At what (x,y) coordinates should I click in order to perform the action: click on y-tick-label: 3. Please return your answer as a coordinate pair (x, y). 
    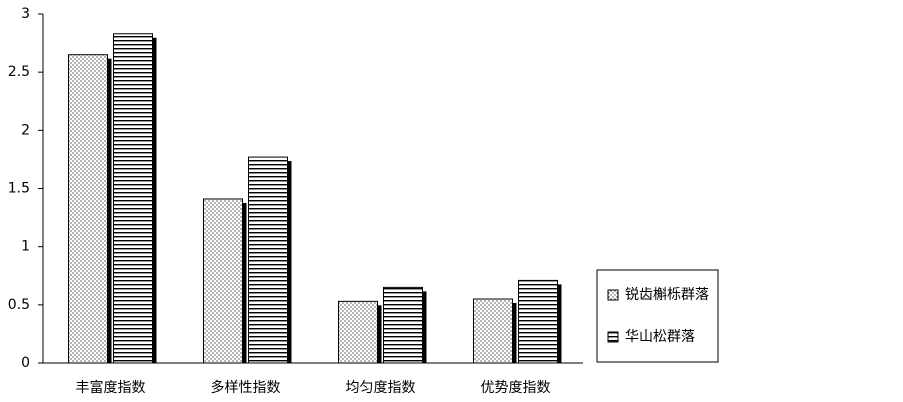
    Looking at the image, I should click on (25, 14).